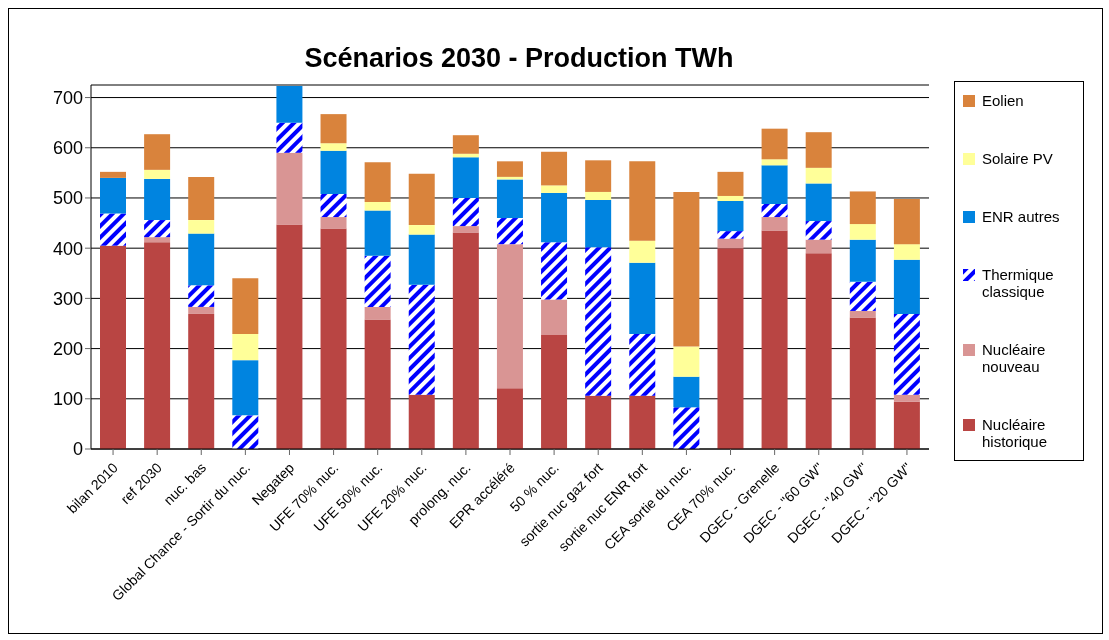  Describe the element at coordinates (1021, 216) in the screenshot. I see `legend-label: ENR autres` at that location.